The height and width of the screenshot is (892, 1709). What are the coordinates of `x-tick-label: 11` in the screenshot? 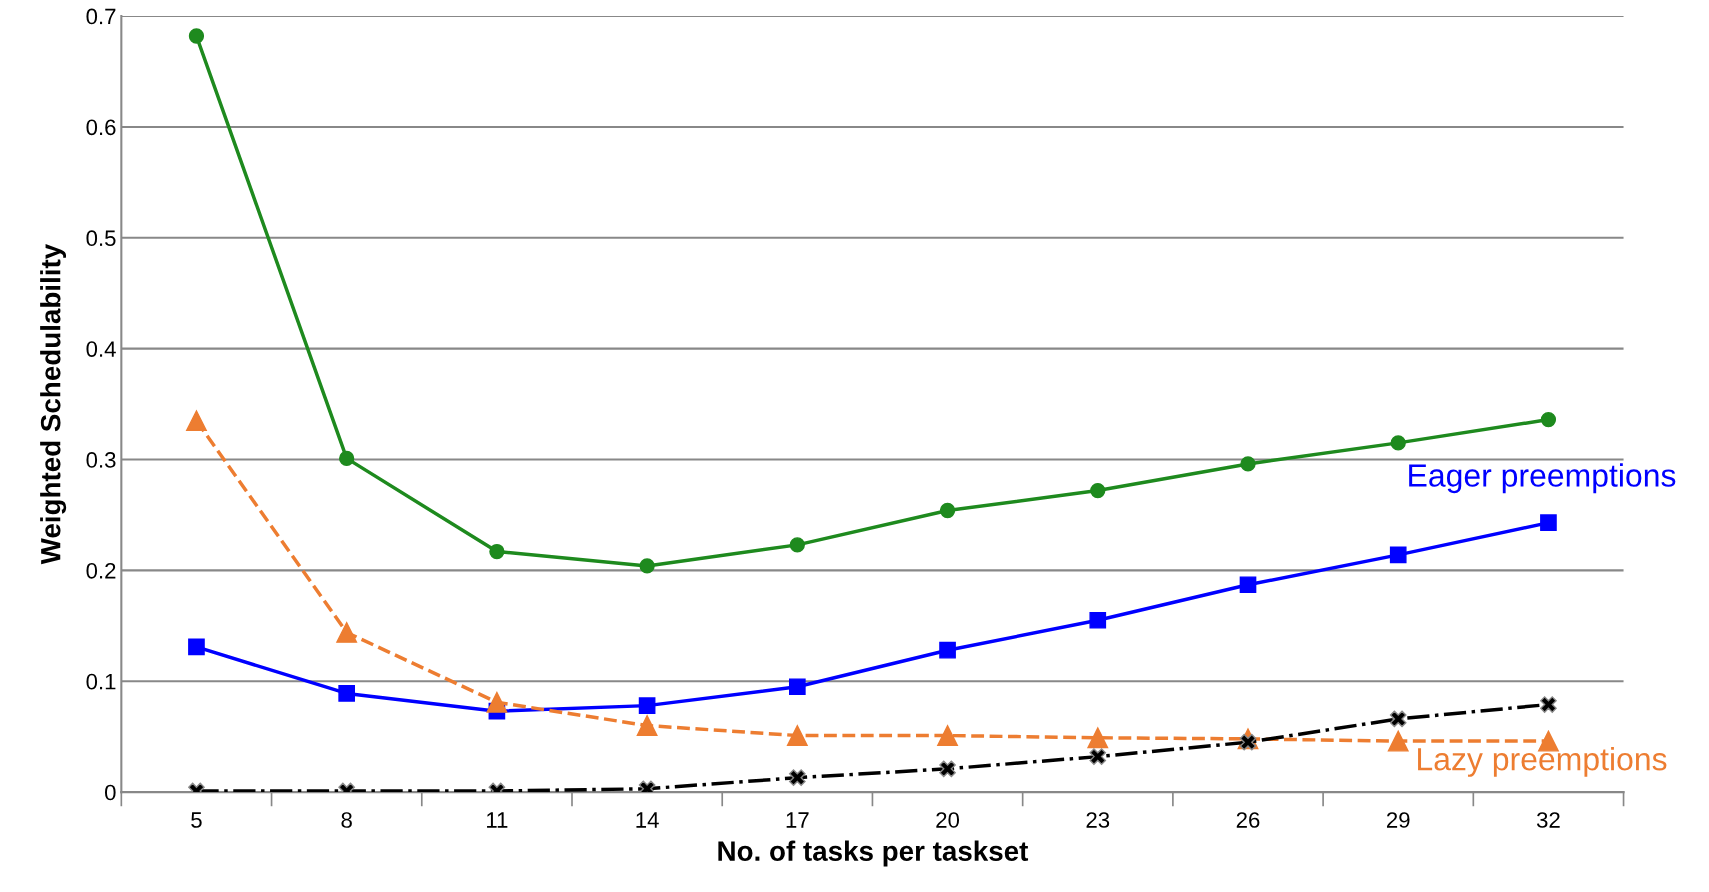 It's located at (497, 820).